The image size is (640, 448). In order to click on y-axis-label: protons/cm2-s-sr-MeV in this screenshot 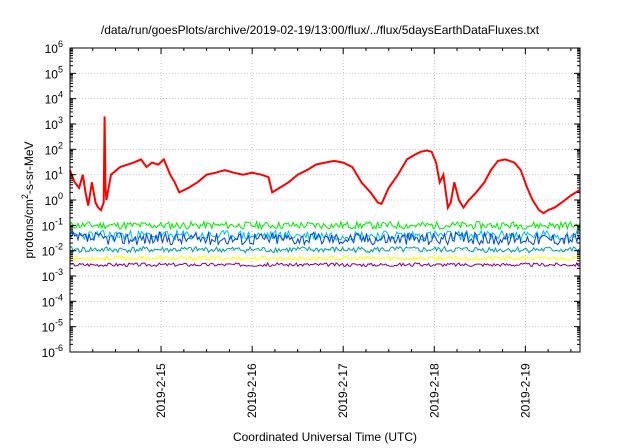, I will do `click(28, 199)`.